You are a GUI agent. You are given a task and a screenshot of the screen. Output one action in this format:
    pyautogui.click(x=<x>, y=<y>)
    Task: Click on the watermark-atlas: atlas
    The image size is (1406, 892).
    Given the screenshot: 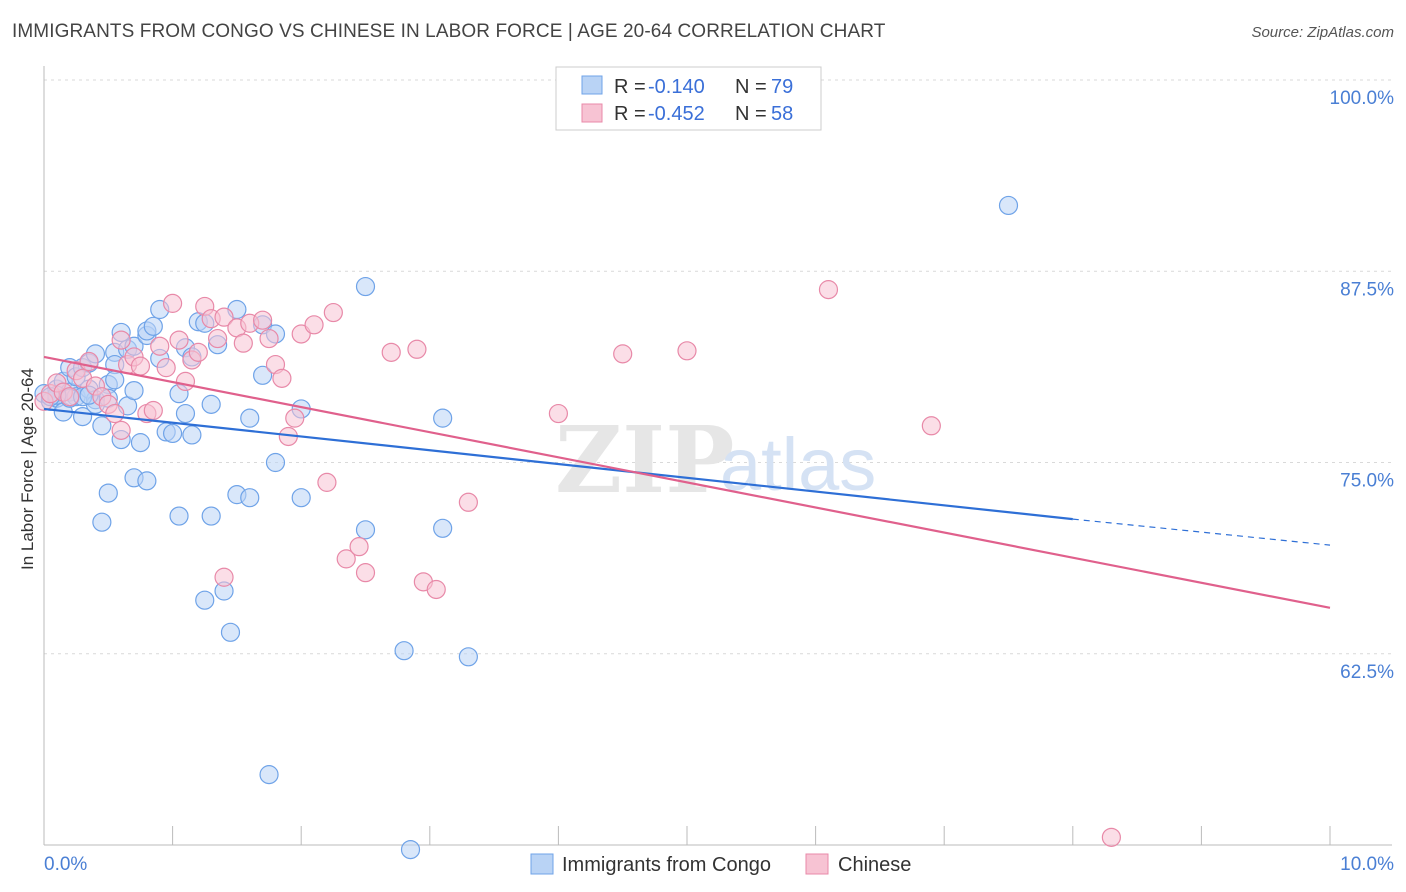 What is the action you would take?
    pyautogui.click(x=798, y=464)
    